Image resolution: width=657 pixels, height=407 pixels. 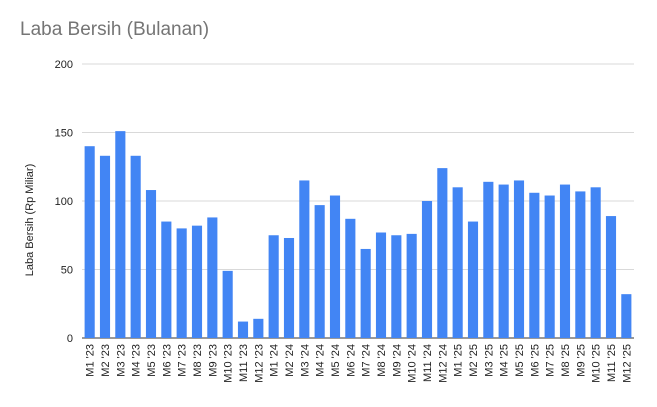 I want to click on chart-title: Laba Bersih (Bulanan), so click(x=115, y=29).